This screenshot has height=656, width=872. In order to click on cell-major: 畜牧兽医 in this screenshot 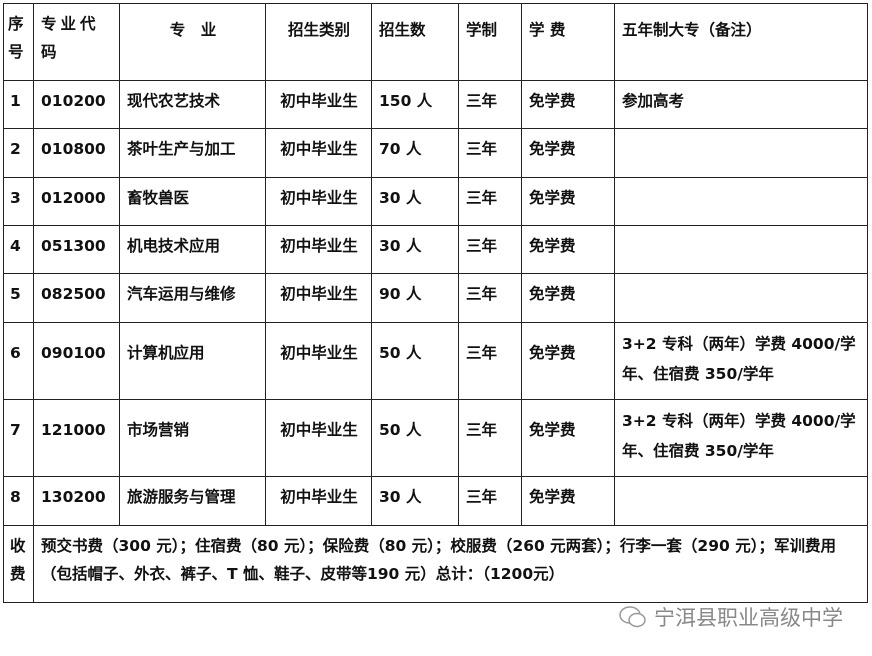, I will do `click(192, 201)`.